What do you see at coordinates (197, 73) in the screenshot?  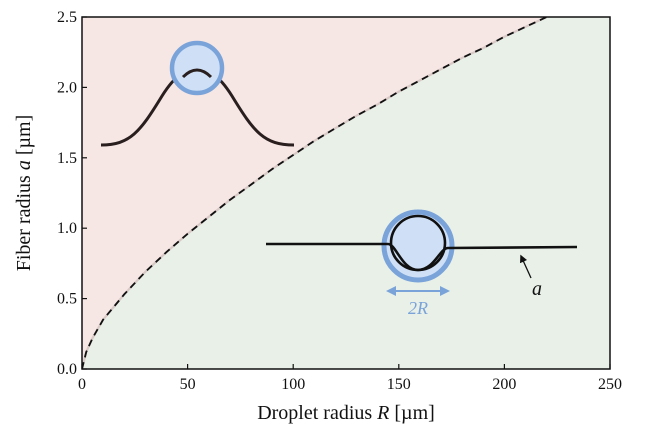 I see `fiber-curve-over-droplet` at bounding box center [197, 73].